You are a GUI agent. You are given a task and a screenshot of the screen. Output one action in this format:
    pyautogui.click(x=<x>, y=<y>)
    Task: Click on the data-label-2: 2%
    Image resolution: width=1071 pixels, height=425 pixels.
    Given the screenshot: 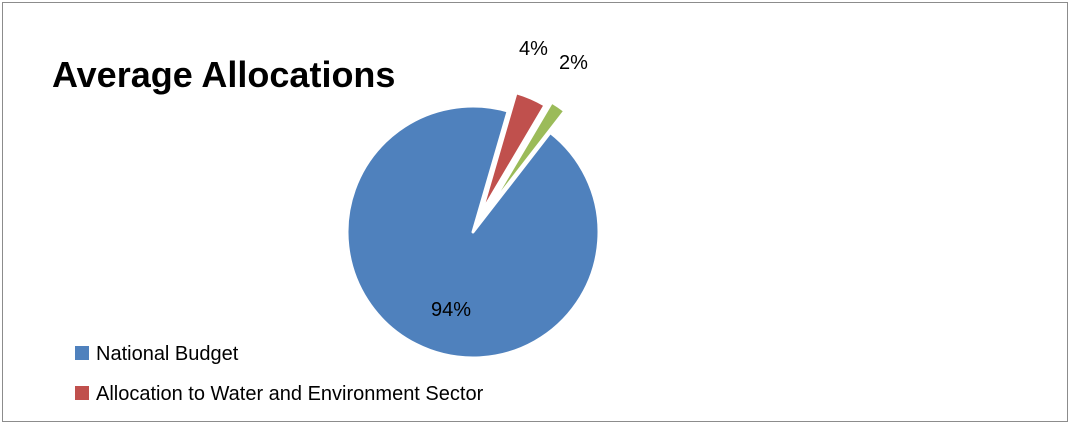 What is the action you would take?
    pyautogui.click(x=573, y=63)
    